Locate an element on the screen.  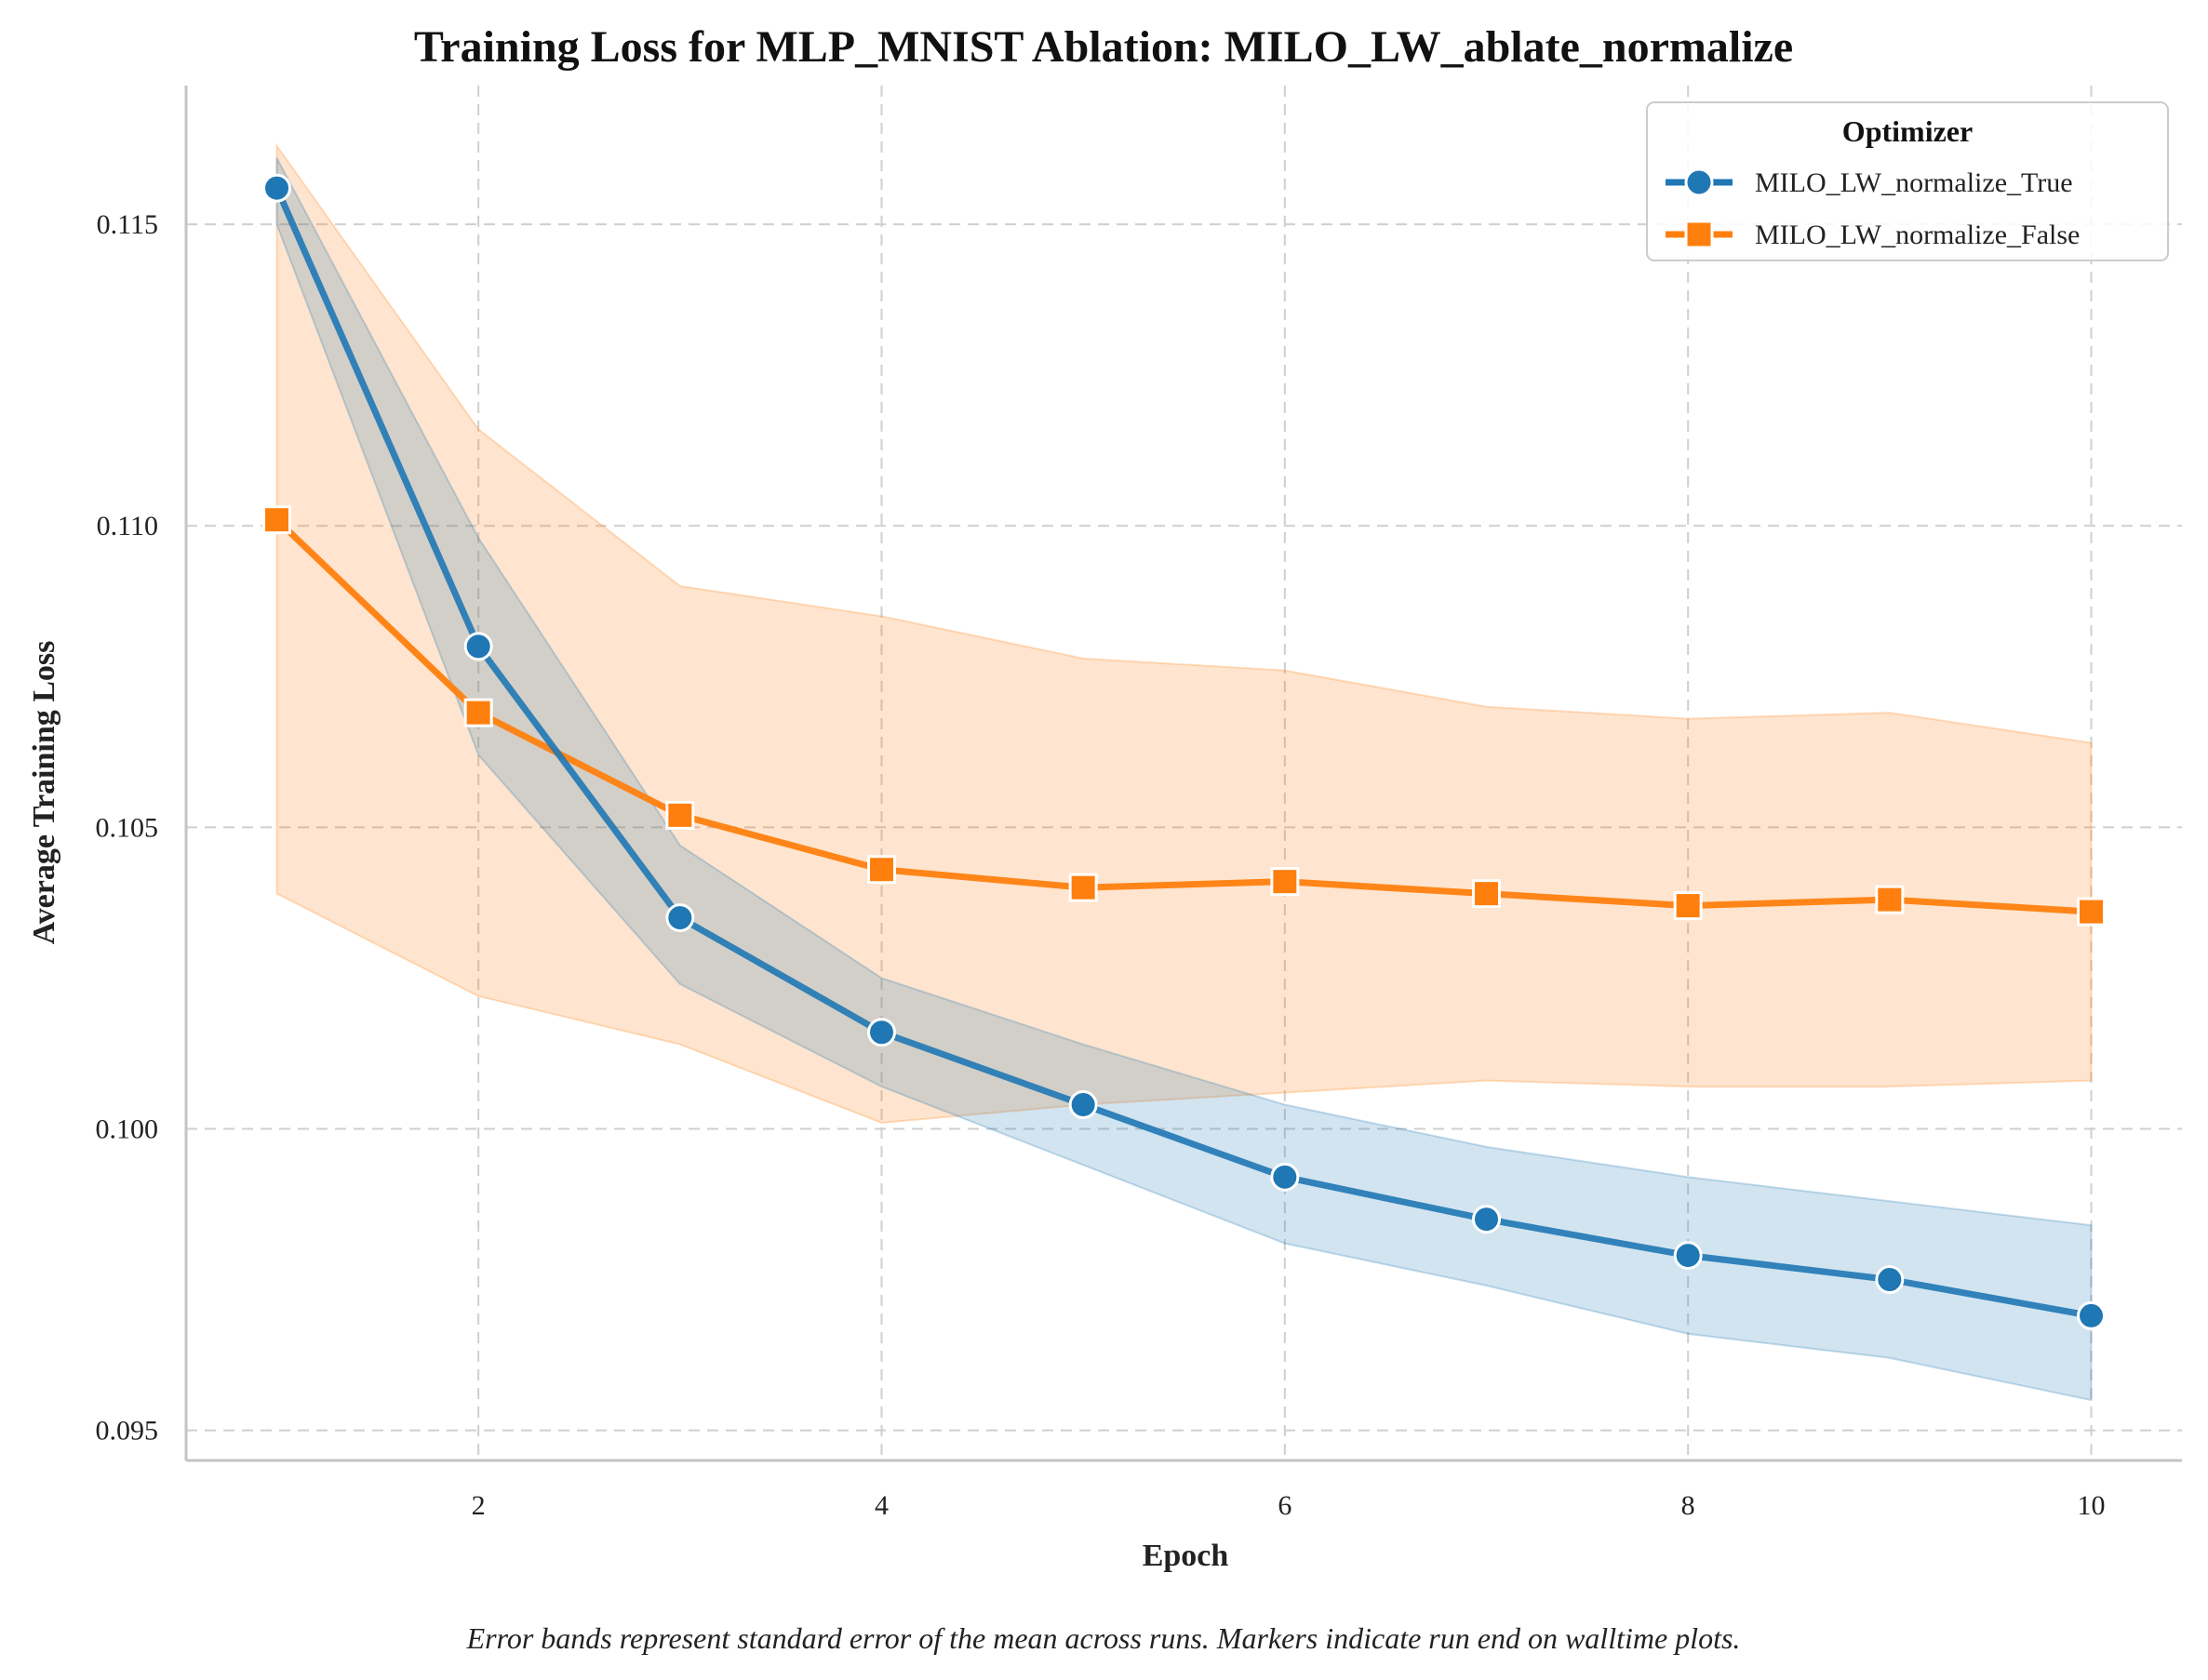
x-tick-label: 4 is located at coordinates (882, 1505).